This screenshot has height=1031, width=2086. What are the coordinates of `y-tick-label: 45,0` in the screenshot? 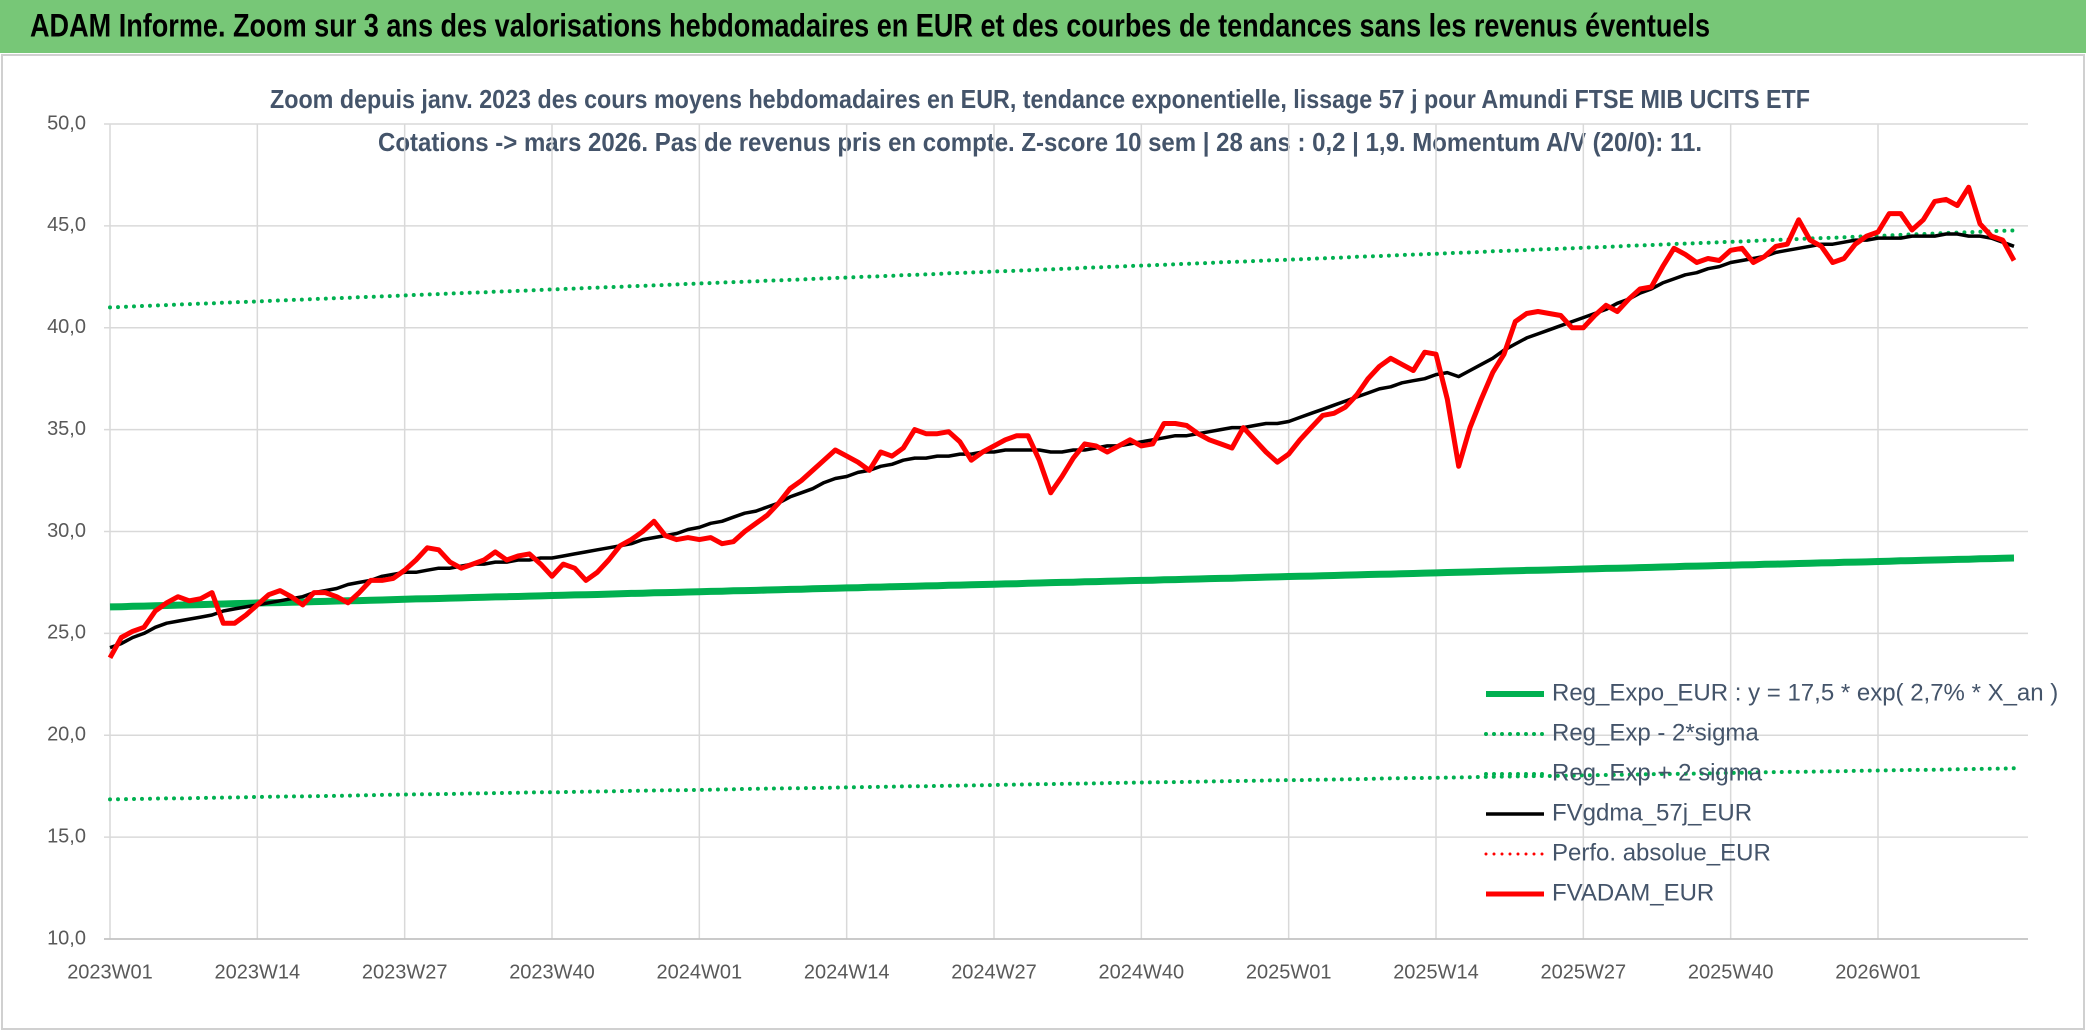 It's located at (66, 225).